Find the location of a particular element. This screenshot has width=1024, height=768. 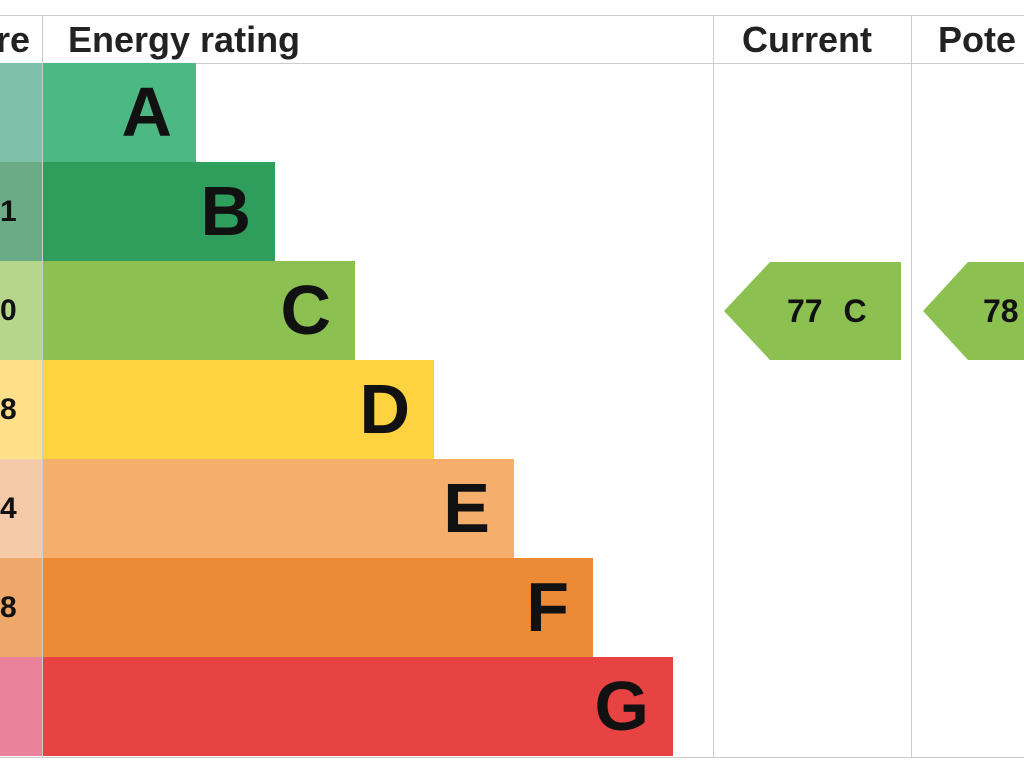

potential-label: 78 is located at coordinates (1001, 311).